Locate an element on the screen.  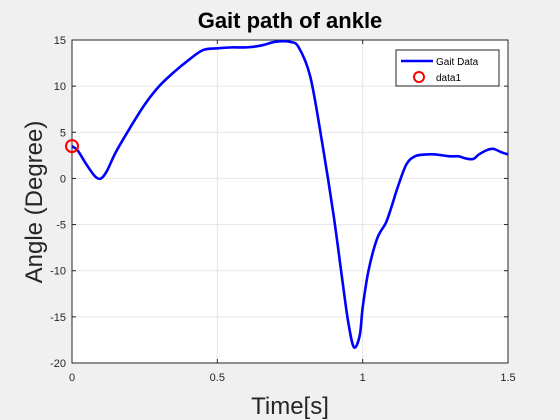
x-tick-labels: 0 0.5 1 1.5 is located at coordinates (292, 378).